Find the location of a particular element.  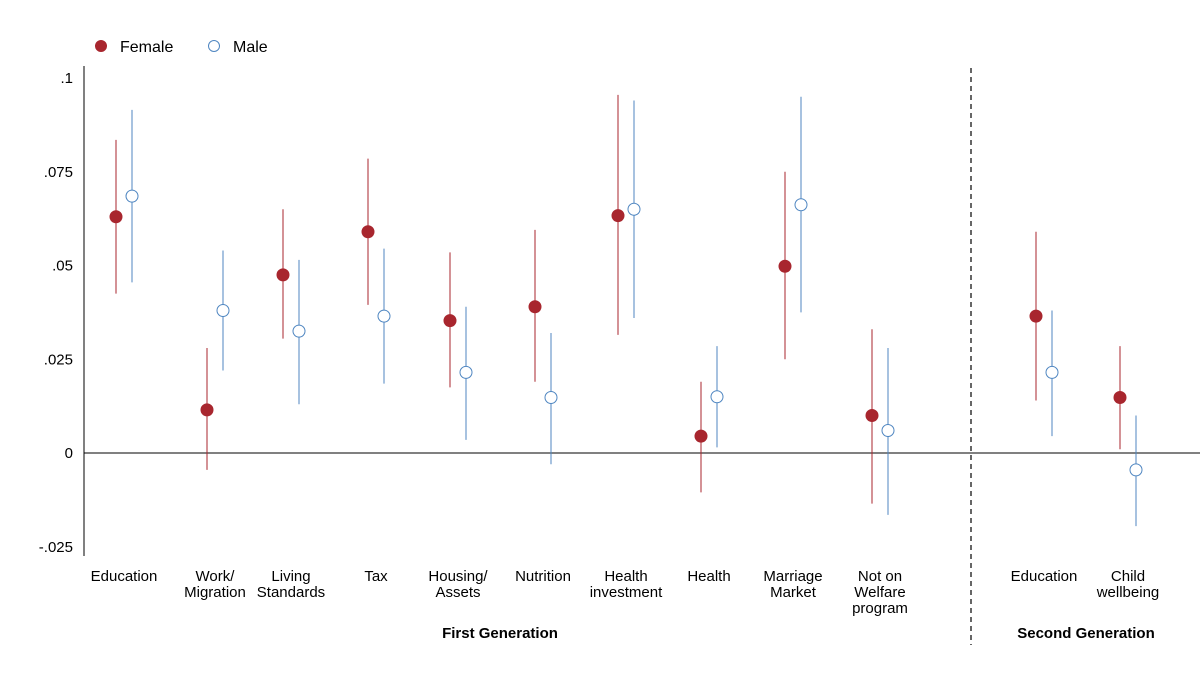

group-label: First Generation is located at coordinates (500, 633).